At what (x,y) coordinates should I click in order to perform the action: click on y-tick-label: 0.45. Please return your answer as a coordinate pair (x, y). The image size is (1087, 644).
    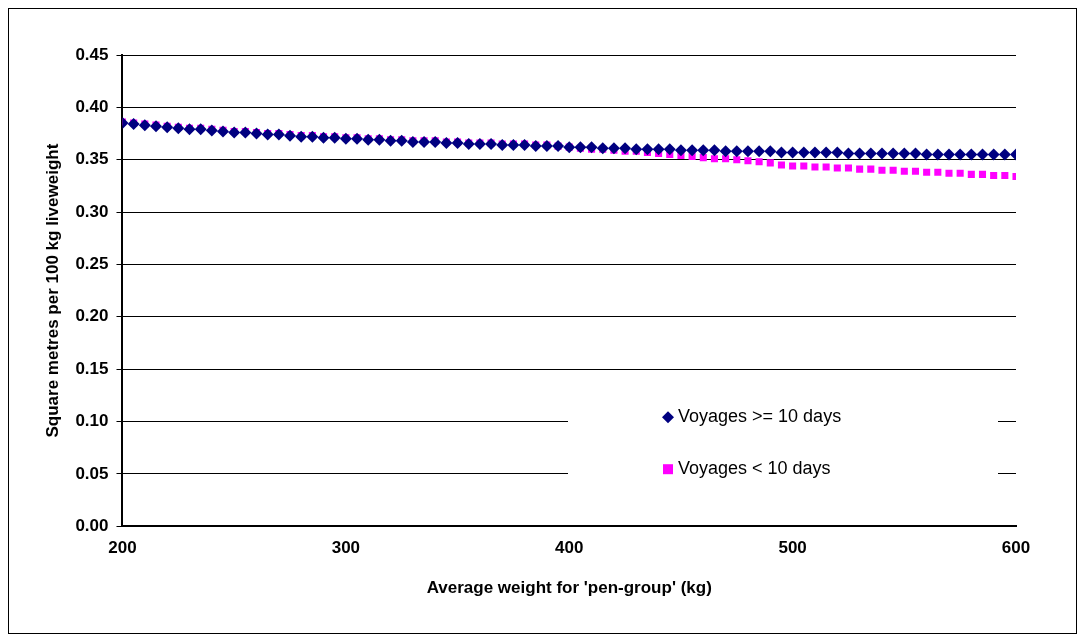
    Looking at the image, I should click on (92, 54).